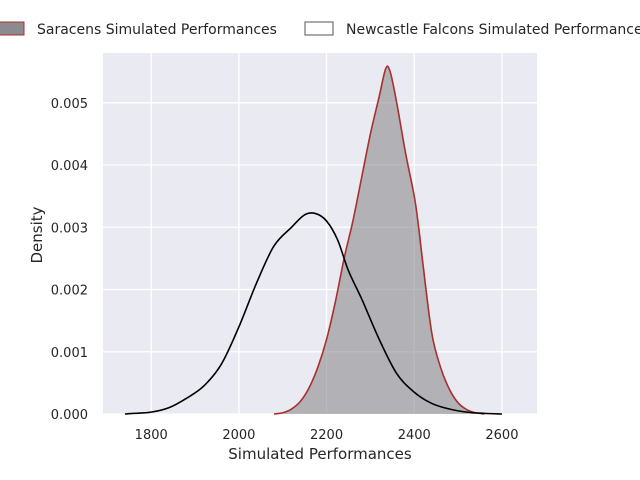  What do you see at coordinates (493, 30) in the screenshot?
I see `legend-label-newcastle: Newcastle Falcons Simulated Performances` at bounding box center [493, 30].